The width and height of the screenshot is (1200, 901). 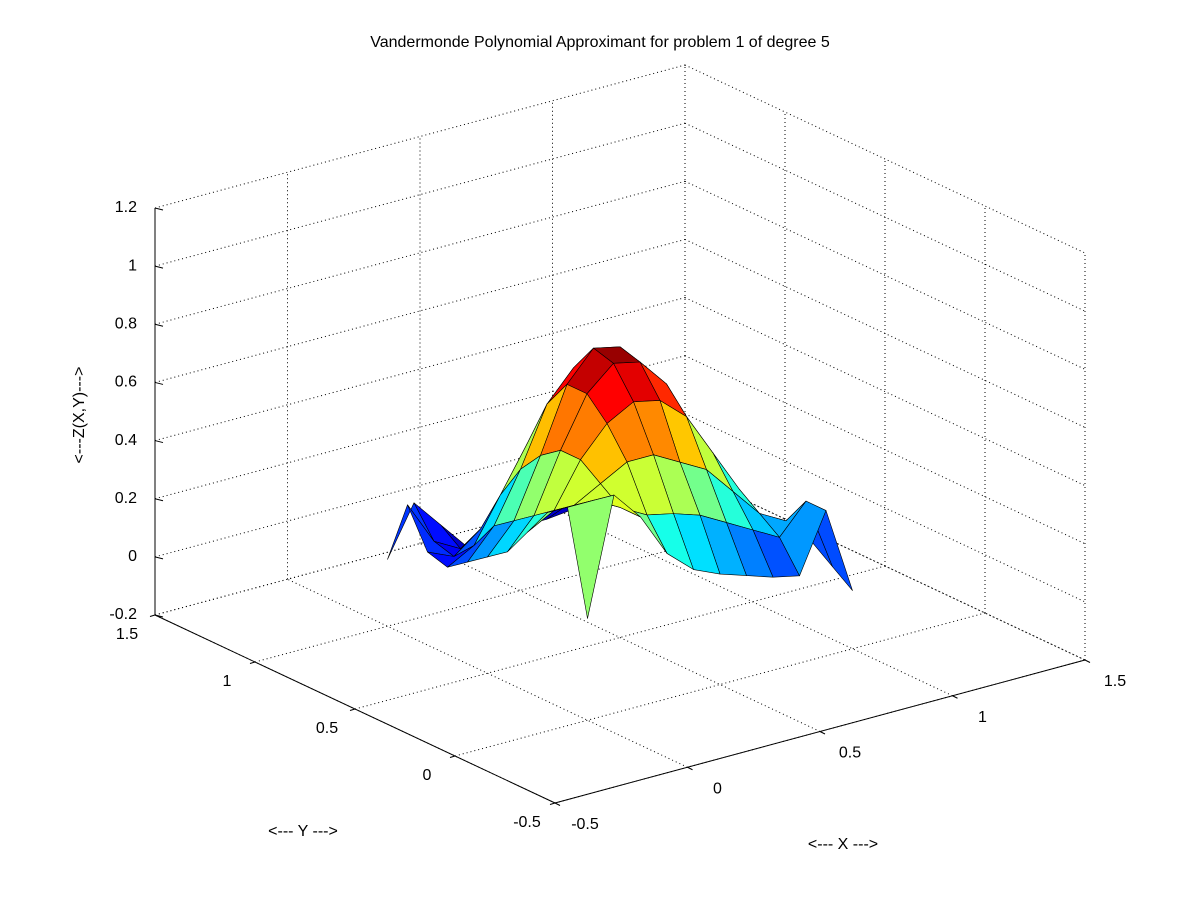 I want to click on y-tick-label: 0.5, so click(x=327, y=728).